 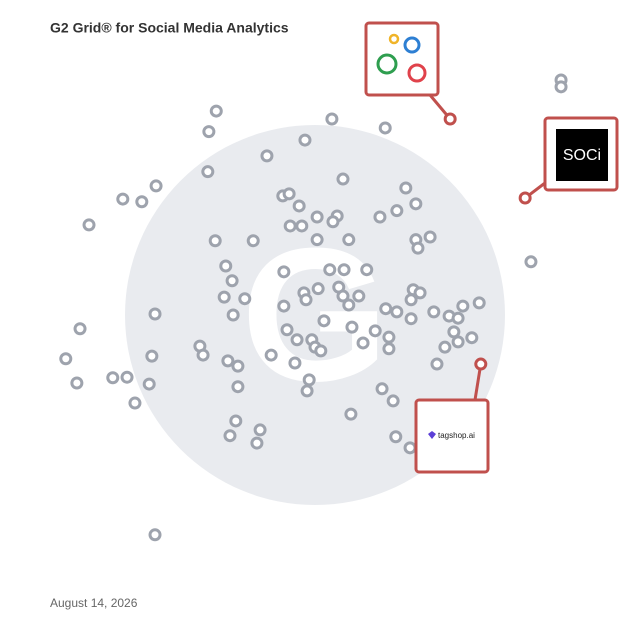 What do you see at coordinates (456, 435) in the screenshot?
I see `logo-text: tagshop.ai` at bounding box center [456, 435].